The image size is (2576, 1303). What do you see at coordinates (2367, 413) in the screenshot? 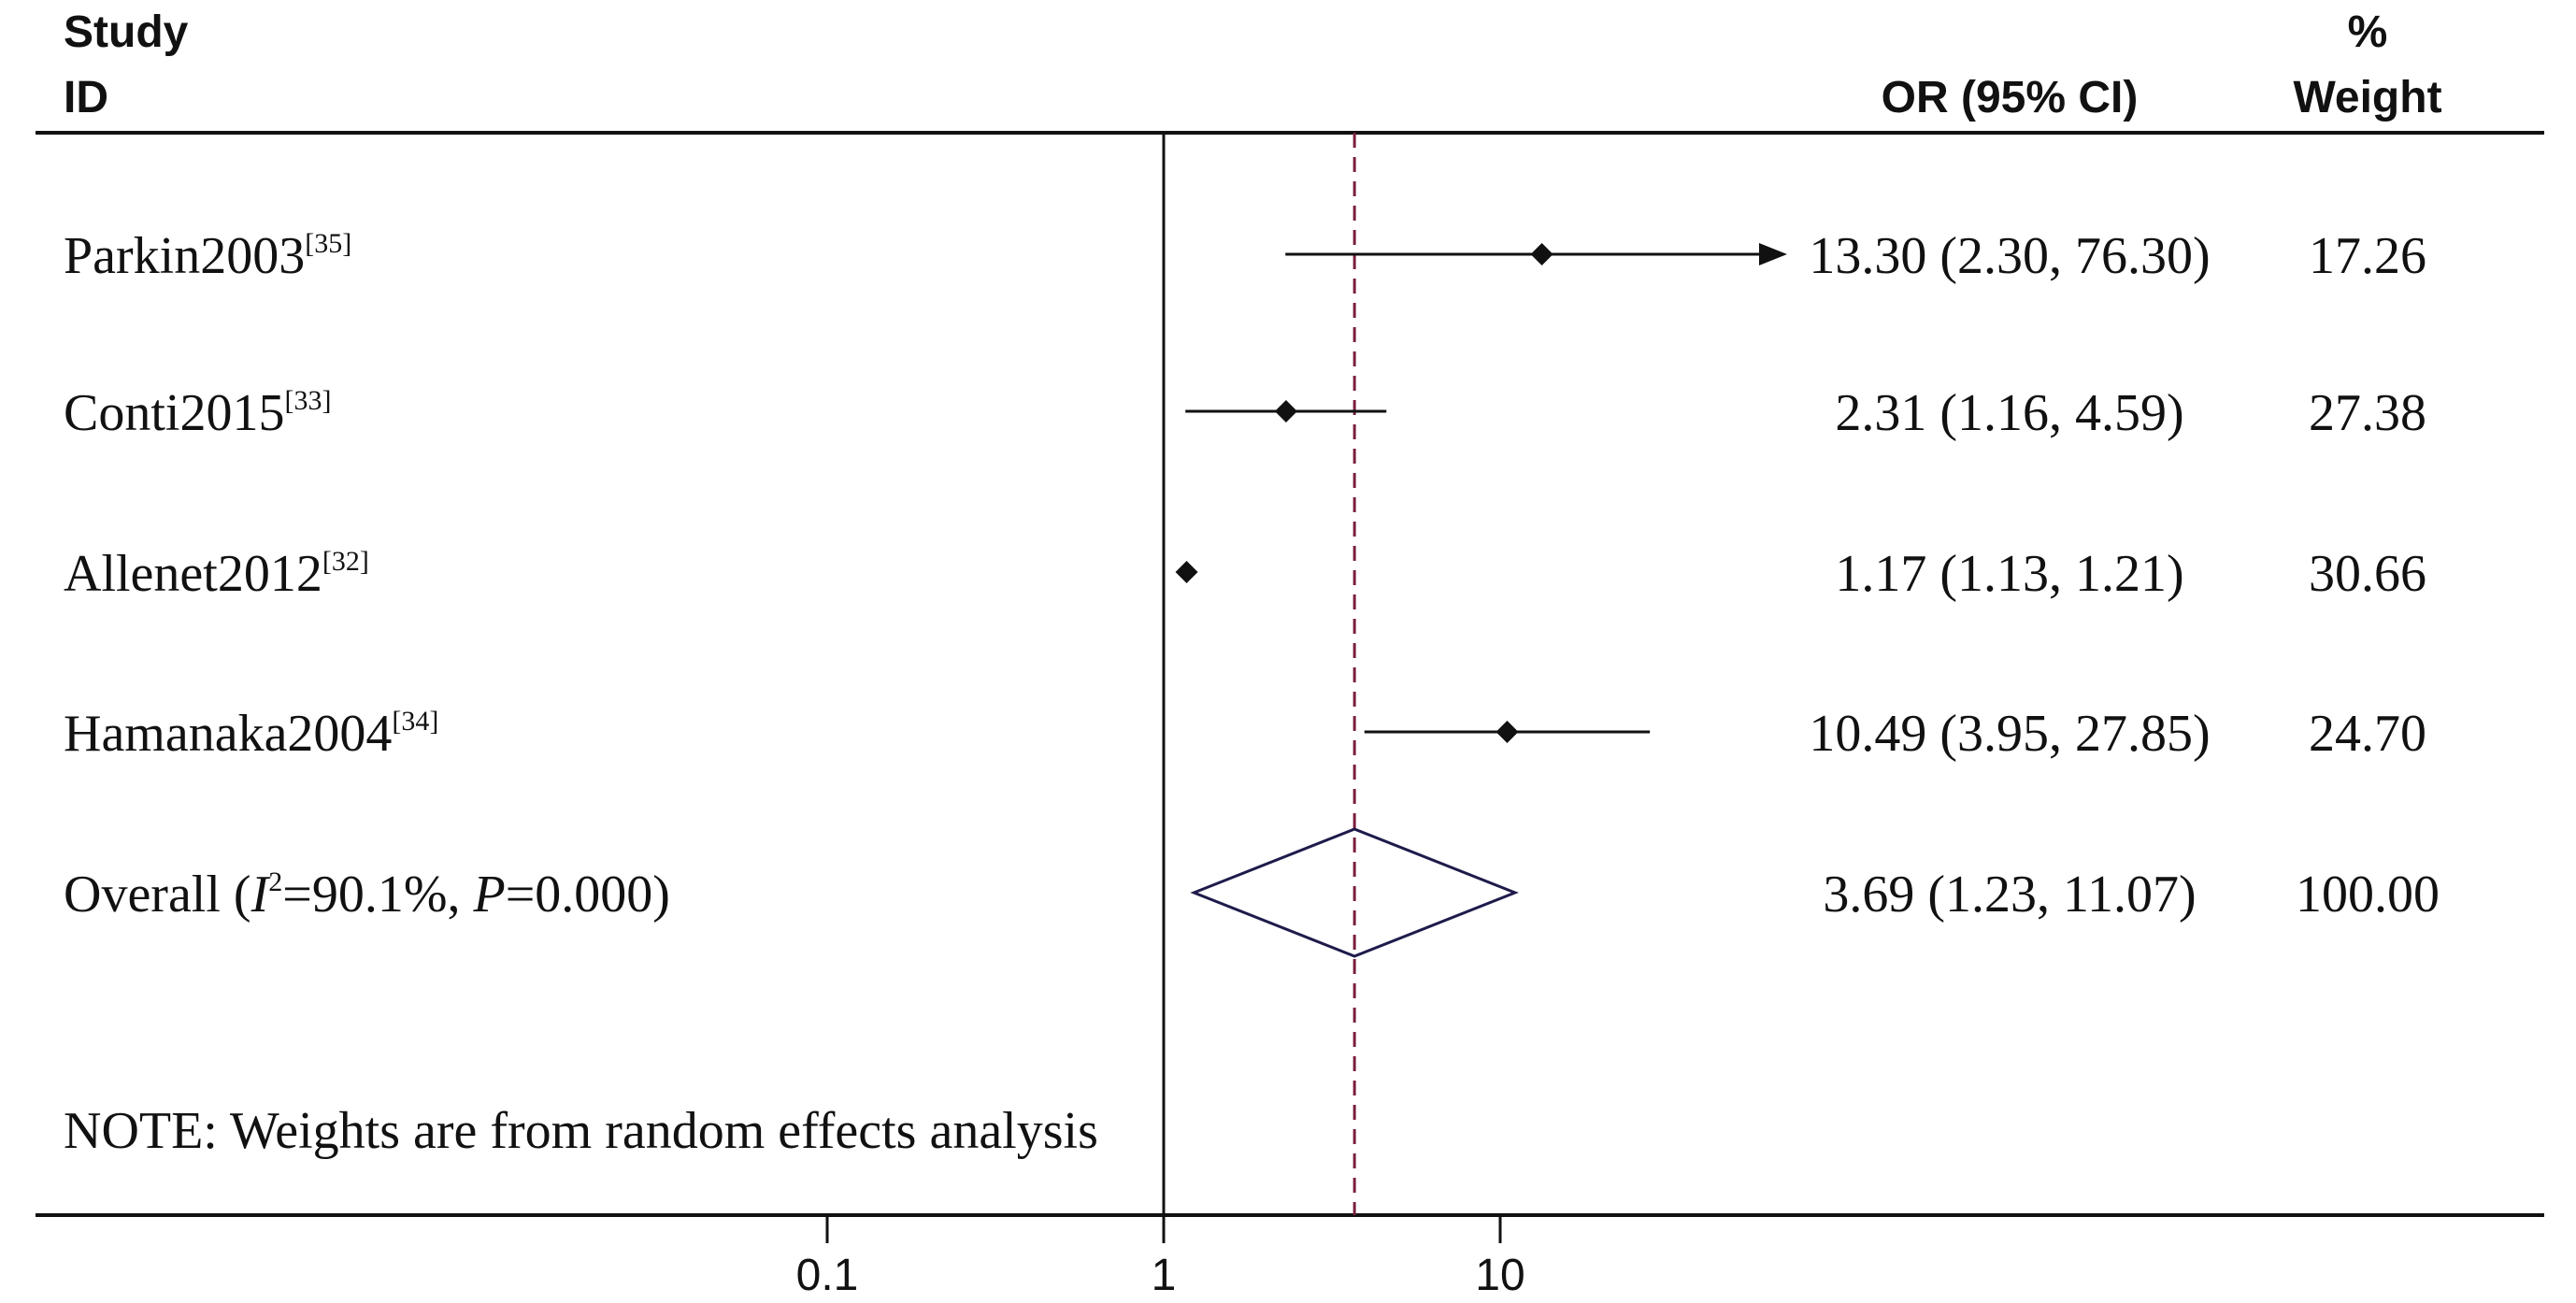
I see `study-weight-1: 27.38` at bounding box center [2367, 413].